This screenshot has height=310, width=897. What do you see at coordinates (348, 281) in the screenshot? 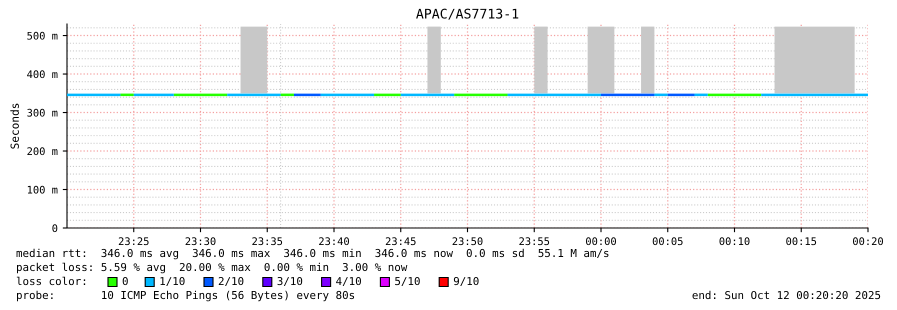
I see `legend-label: 4/10` at bounding box center [348, 281].